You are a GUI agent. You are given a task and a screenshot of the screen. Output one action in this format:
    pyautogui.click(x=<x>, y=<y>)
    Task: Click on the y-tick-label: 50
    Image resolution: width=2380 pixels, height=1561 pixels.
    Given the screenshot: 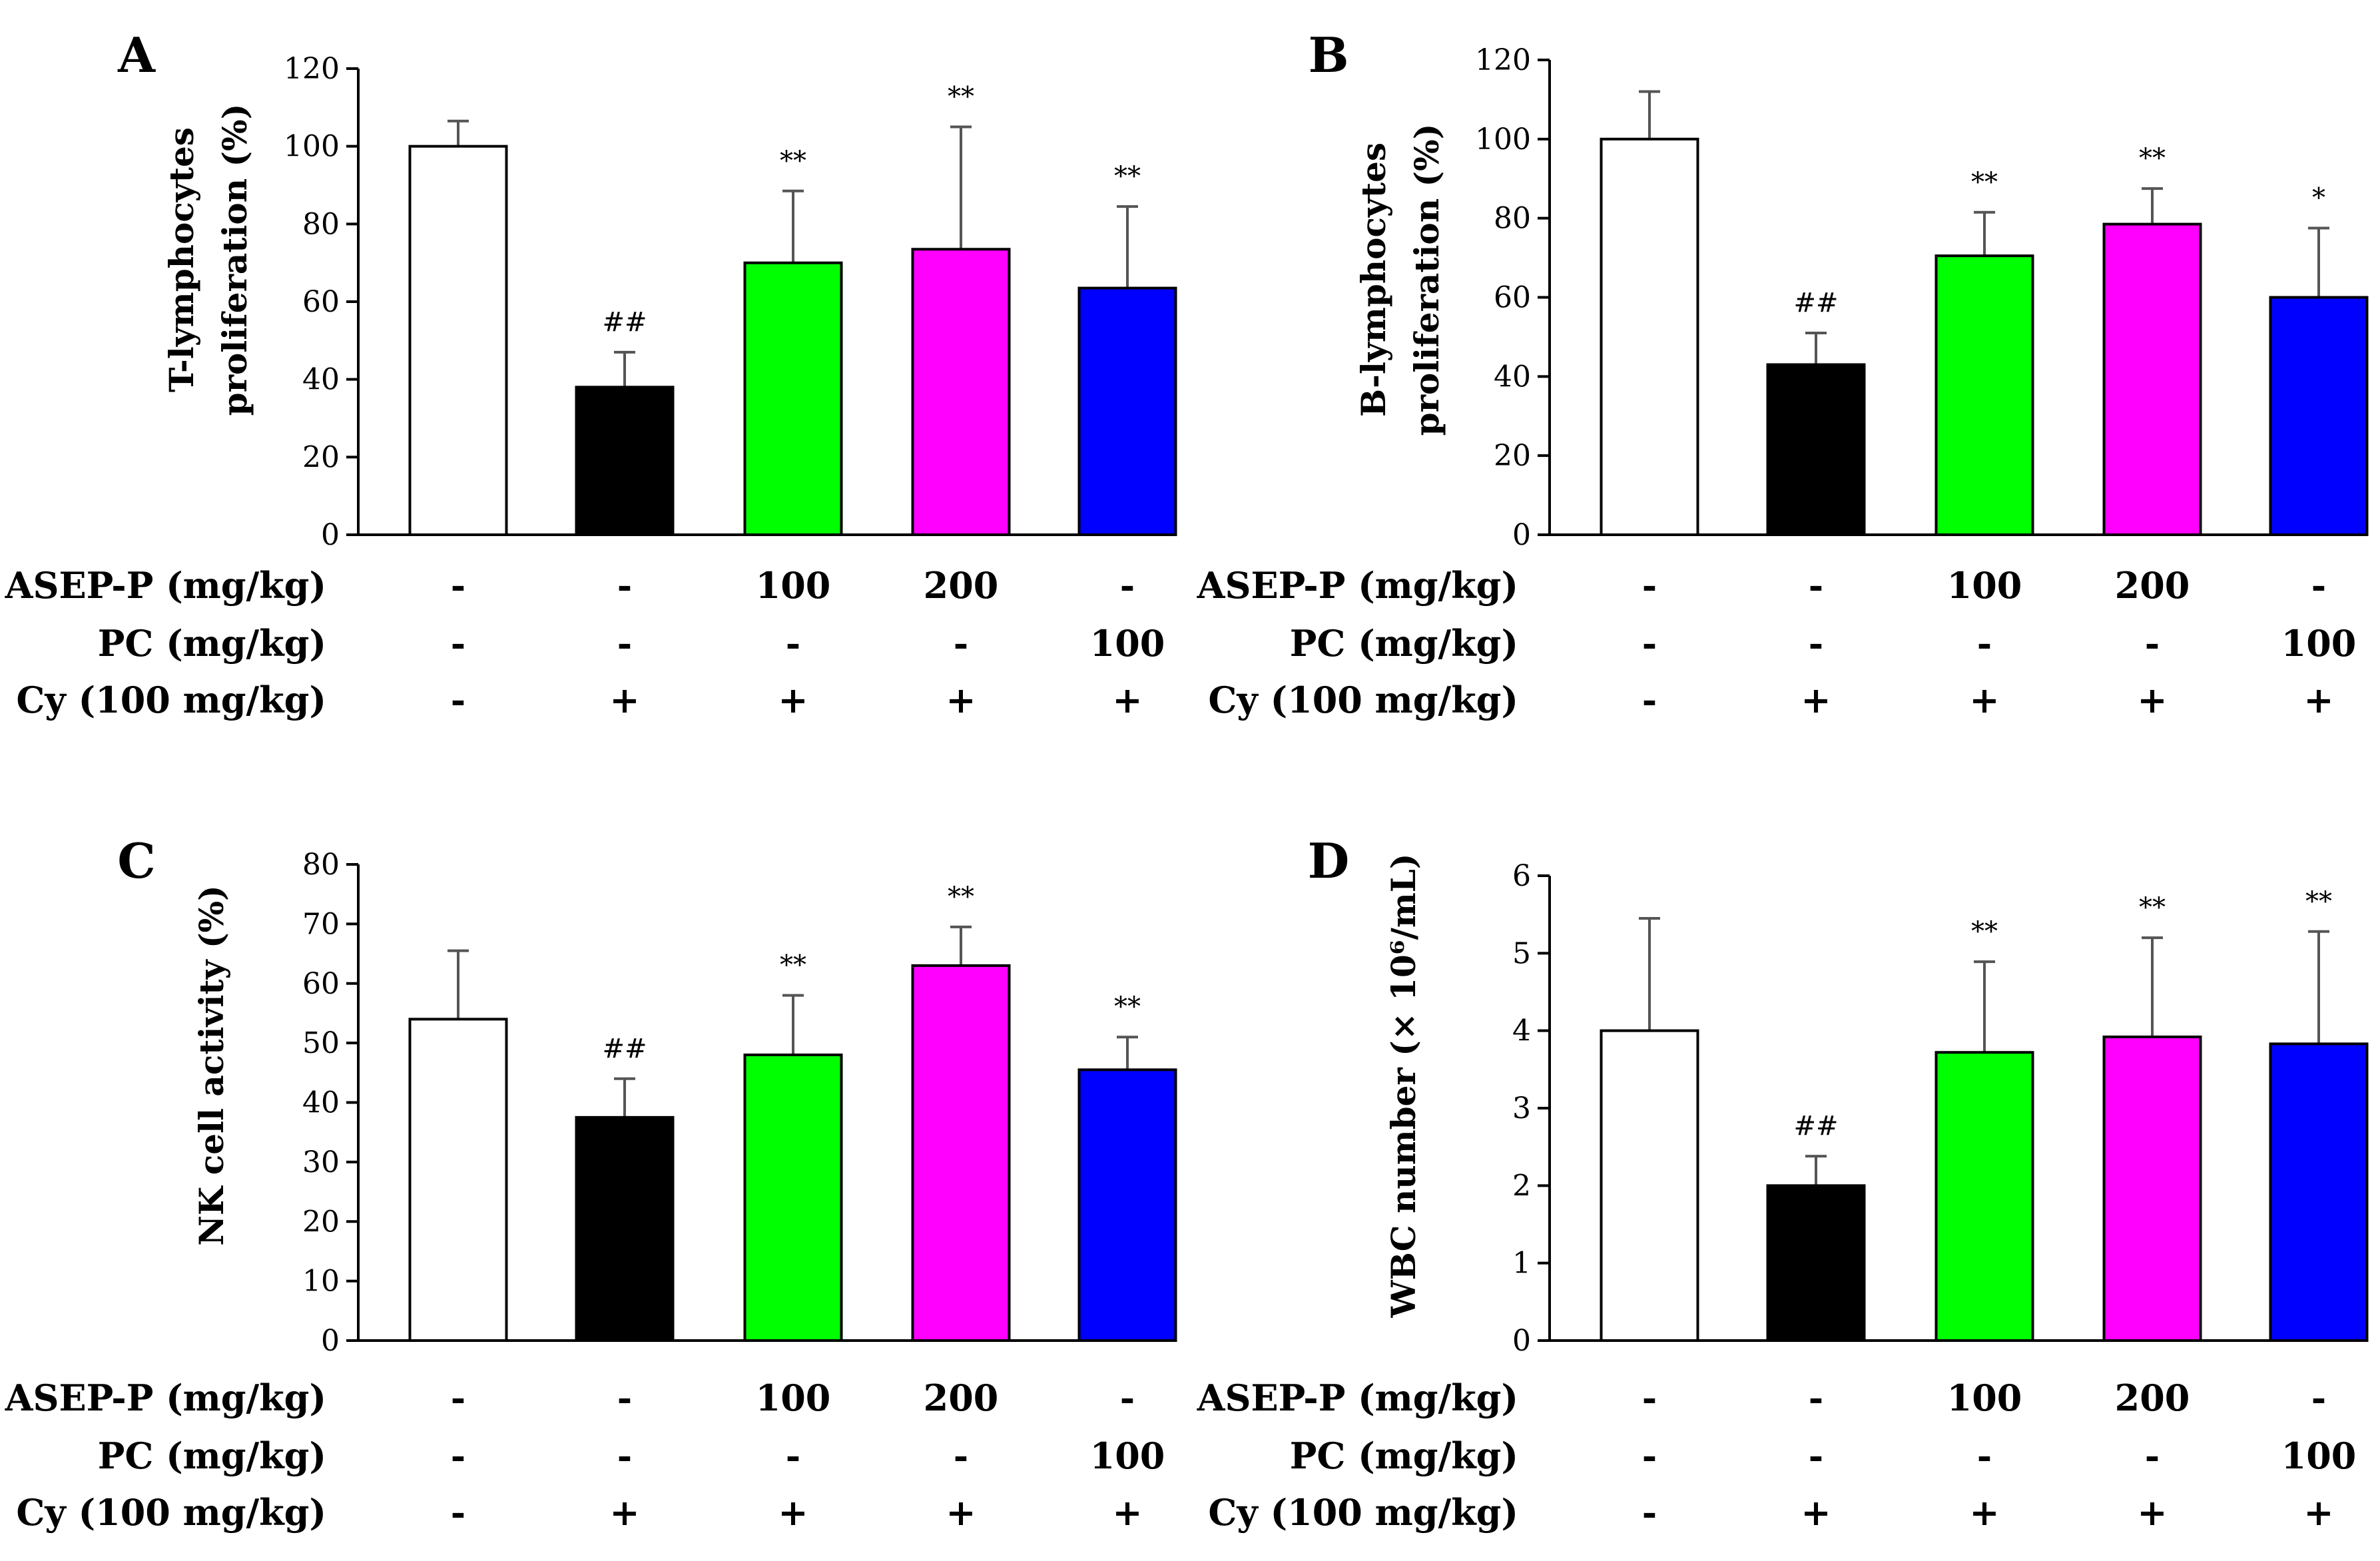 What is the action you would take?
    pyautogui.click(x=321, y=1043)
    